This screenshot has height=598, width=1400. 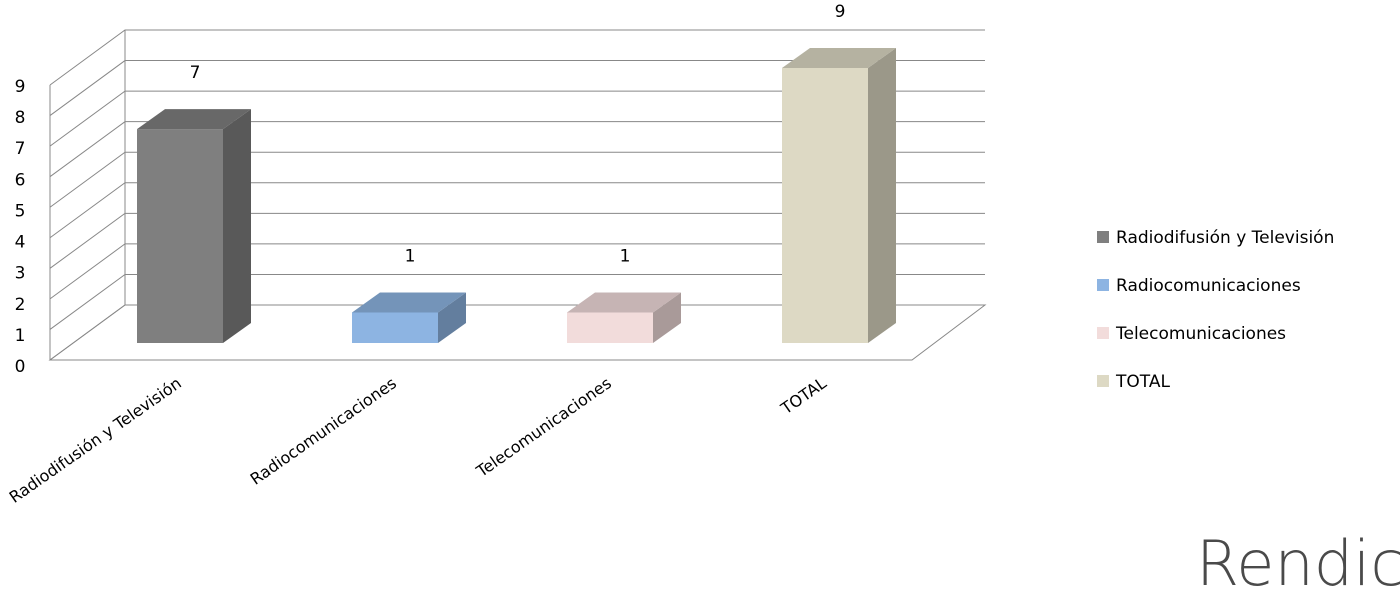 I want to click on y-tick-label: 7, so click(x=20, y=149).